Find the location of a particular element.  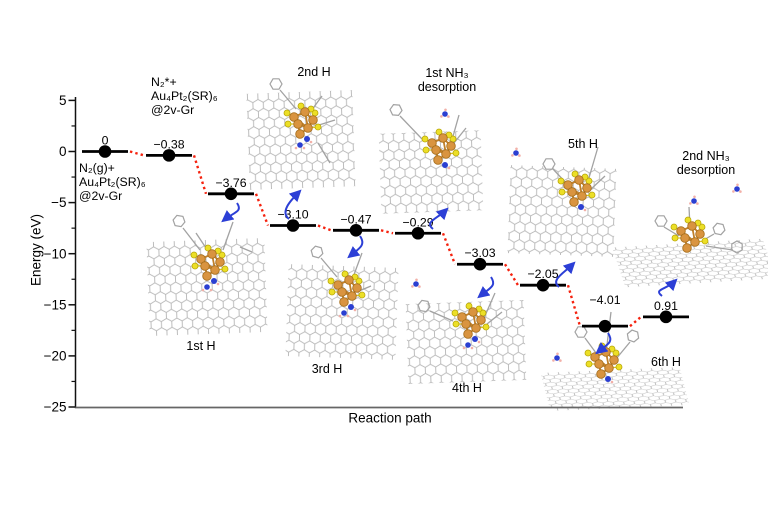

level-label: −3.76 is located at coordinates (230, 183).